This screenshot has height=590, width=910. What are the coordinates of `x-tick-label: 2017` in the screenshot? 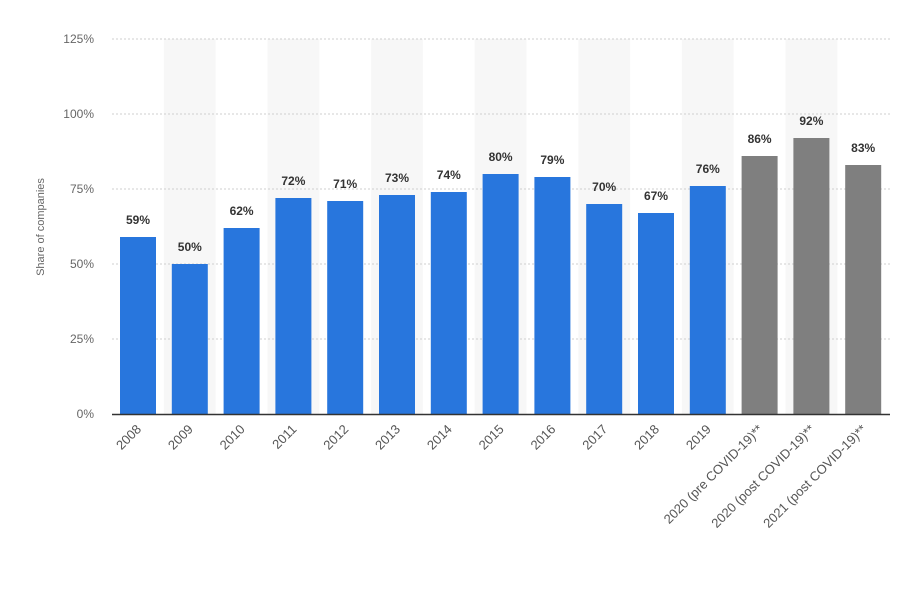 It's located at (594, 437).